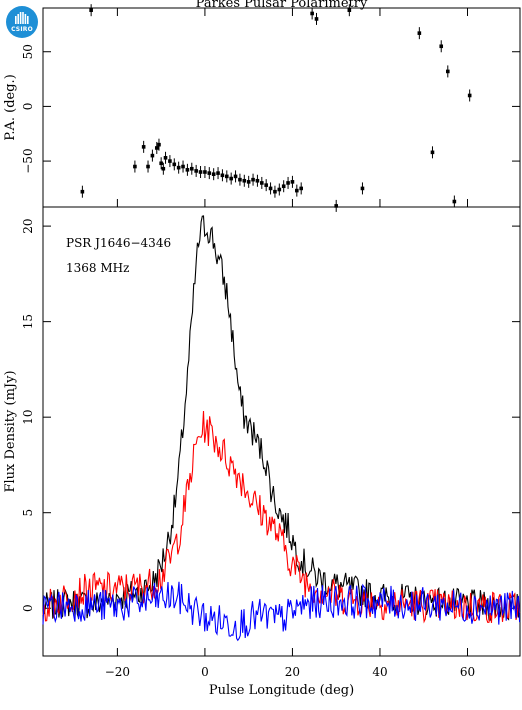  What do you see at coordinates (117, 672) in the screenshot?
I see `flux-xtick-label: −20` at bounding box center [117, 672].